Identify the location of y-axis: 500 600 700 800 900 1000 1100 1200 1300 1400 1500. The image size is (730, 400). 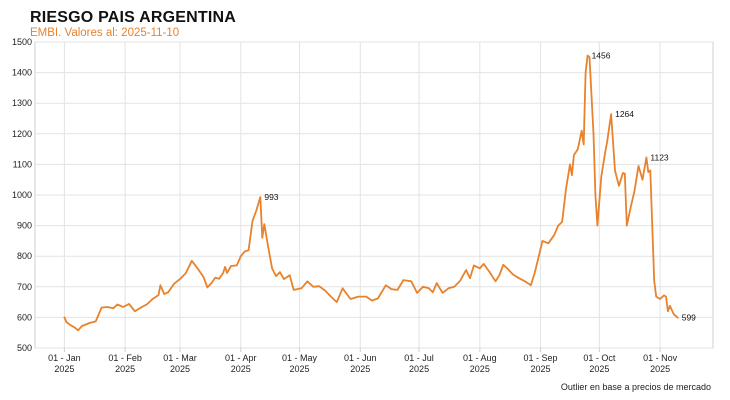
(22, 195).